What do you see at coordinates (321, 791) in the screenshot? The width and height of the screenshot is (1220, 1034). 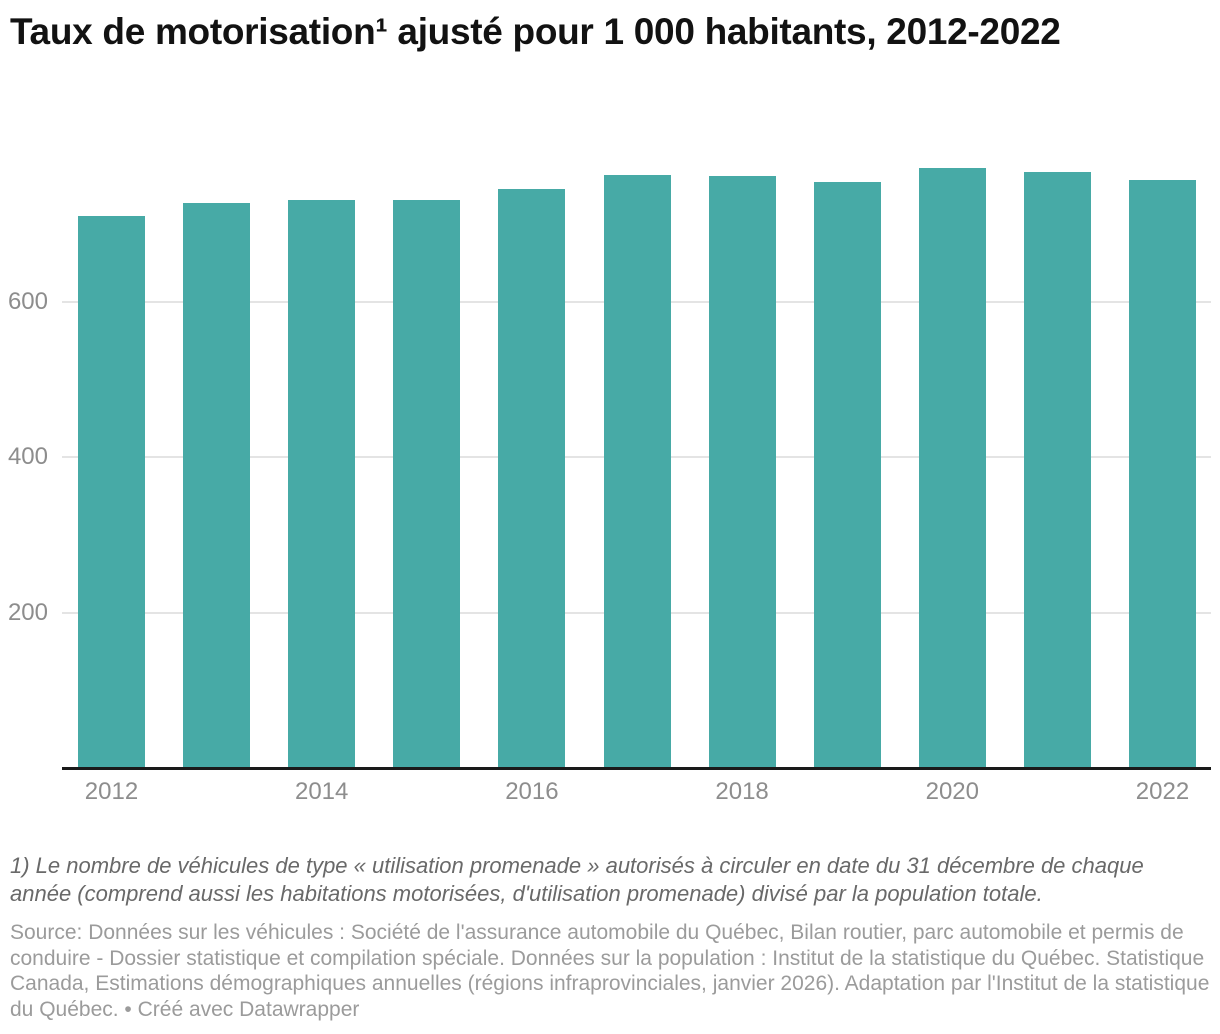 I see `x-axis-label-2014: 2014` at bounding box center [321, 791].